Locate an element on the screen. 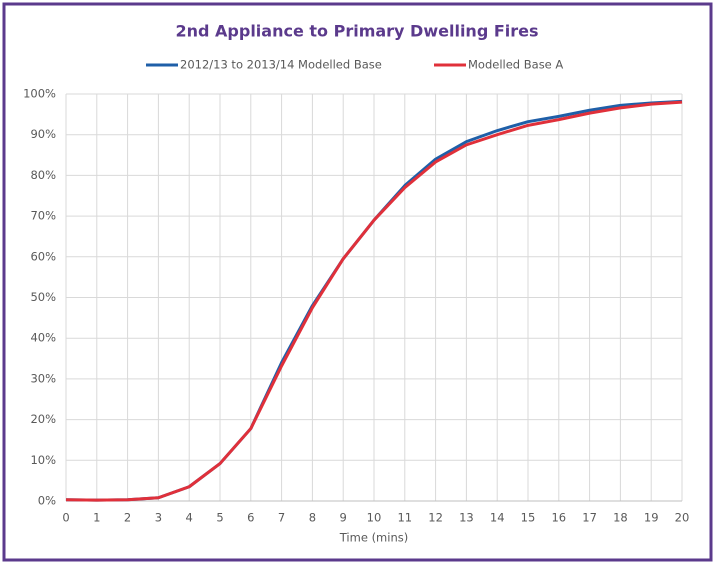 The width and height of the screenshot is (715, 562). x-tick-label: 8 is located at coordinates (312, 518).